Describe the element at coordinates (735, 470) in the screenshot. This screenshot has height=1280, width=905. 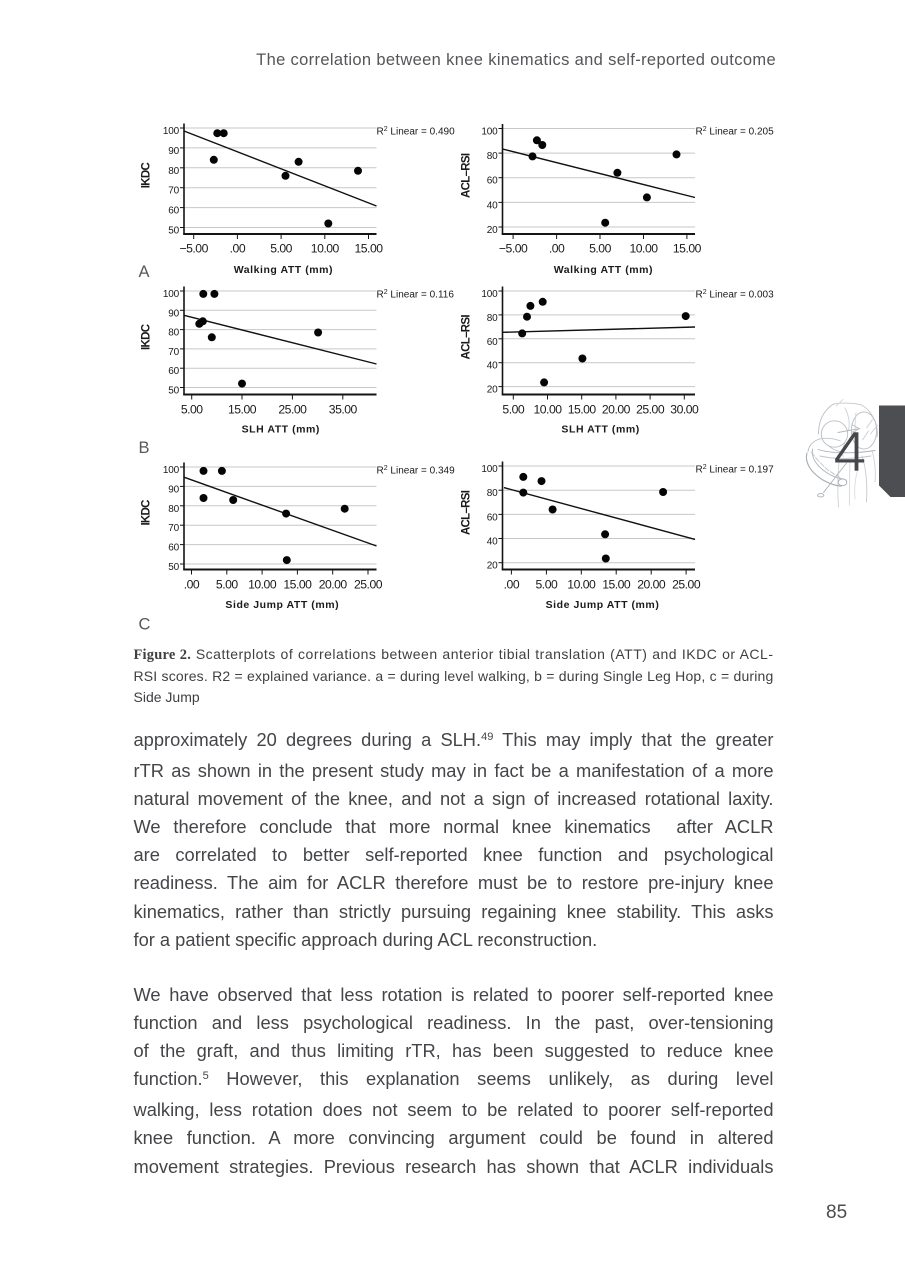
I see `svg-text: R2 Linear = 0.197` at that location.